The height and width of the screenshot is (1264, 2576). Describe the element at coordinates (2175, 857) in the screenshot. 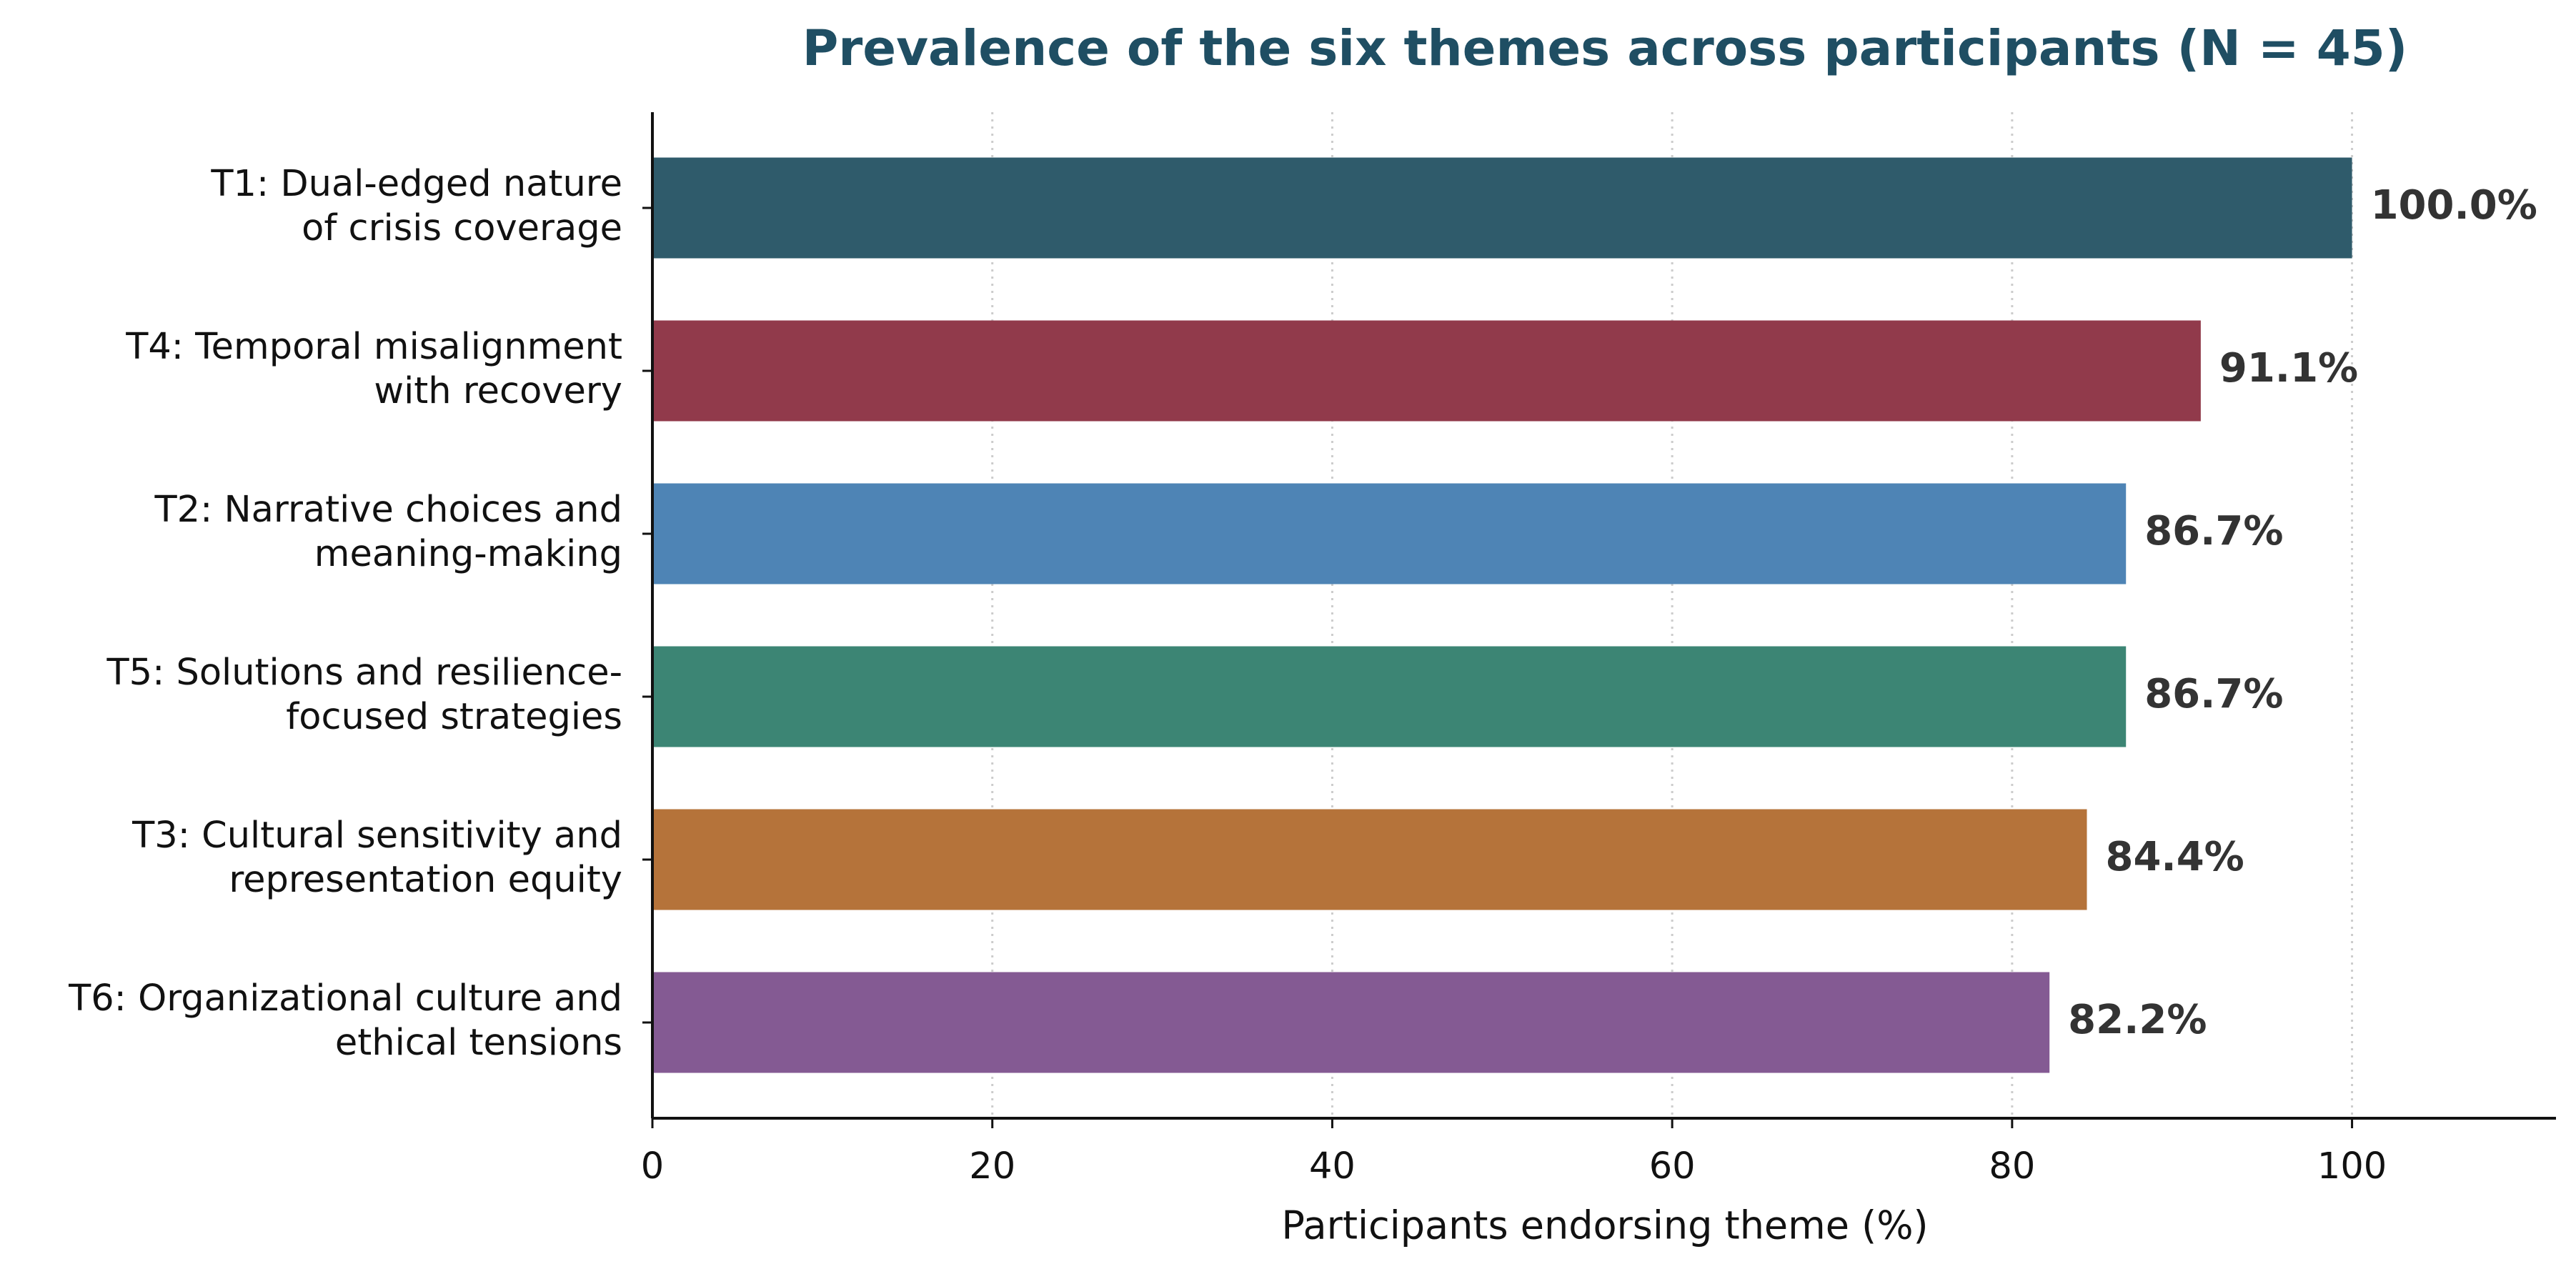

I see `value-label: 84.4%` at that location.